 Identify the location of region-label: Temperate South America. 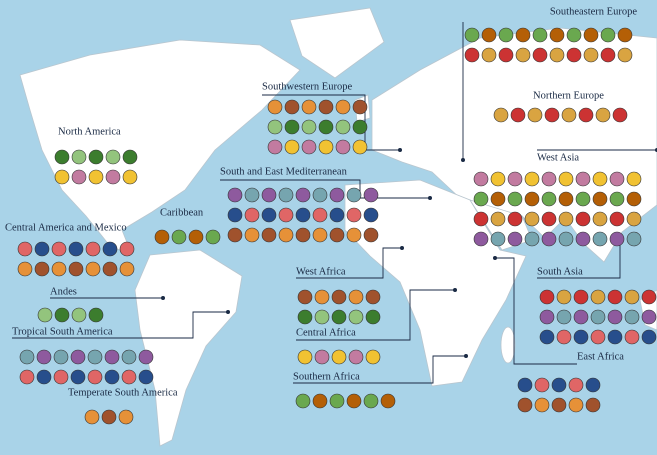
(123, 392).